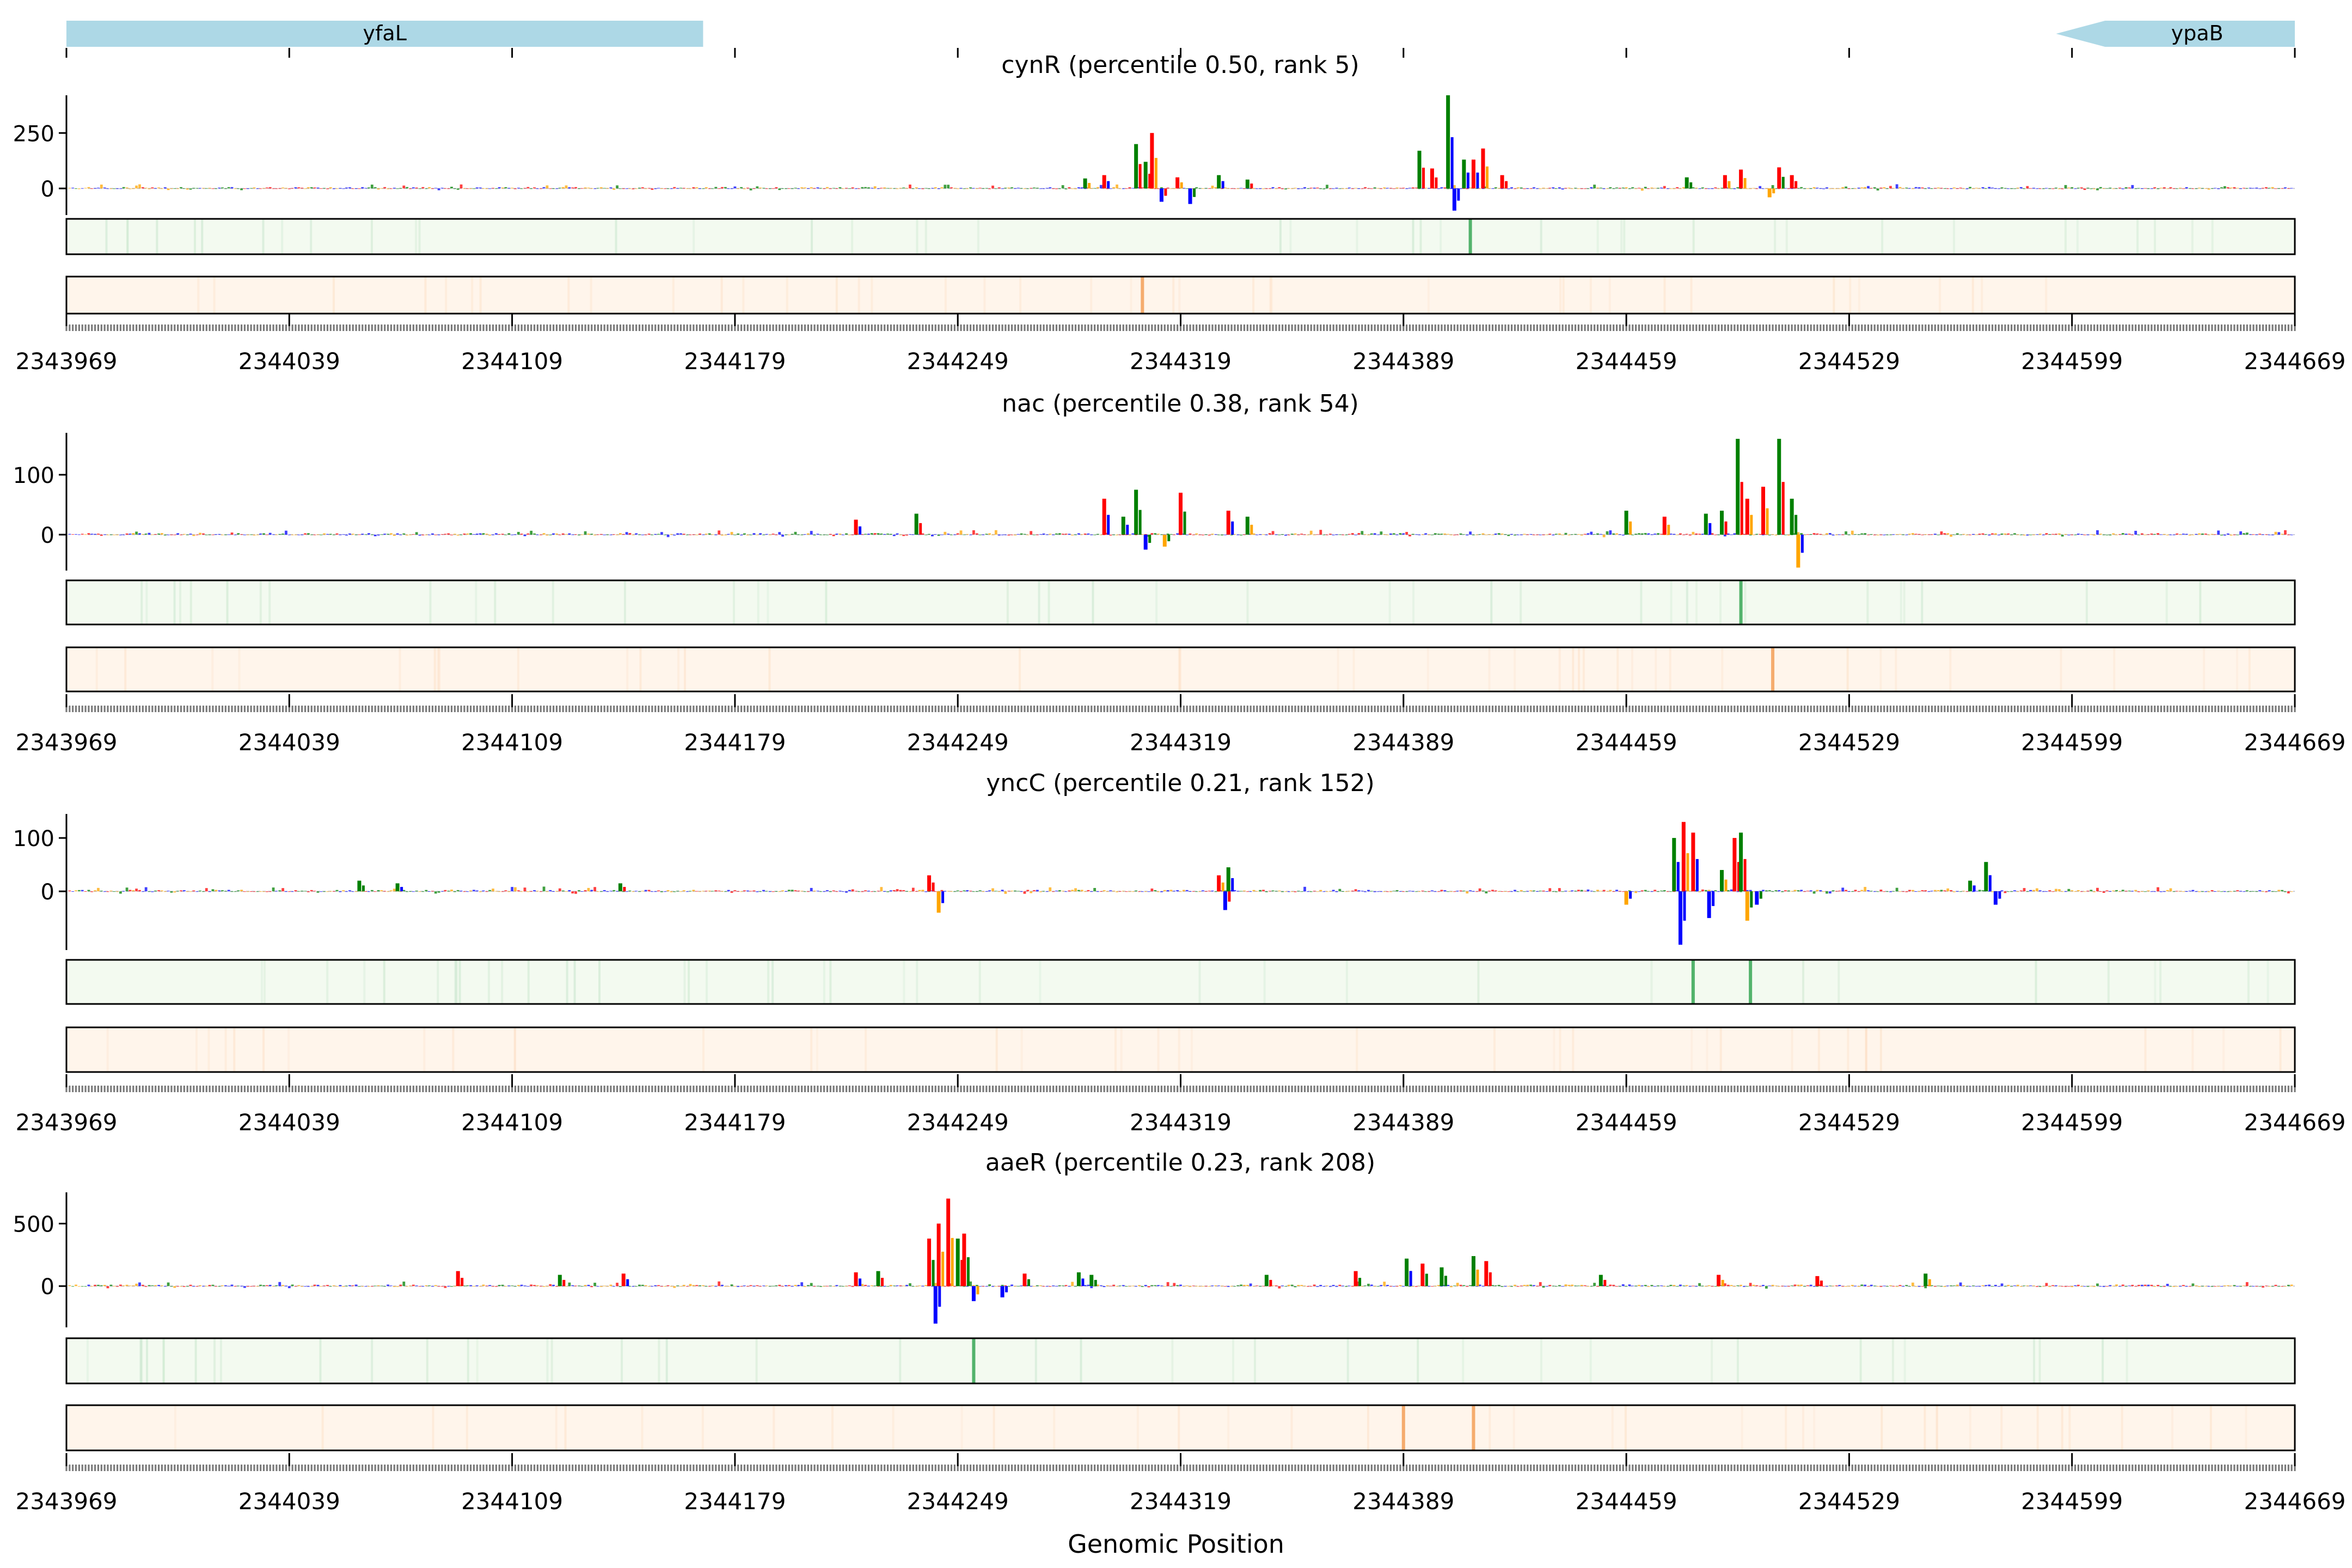  Describe the element at coordinates (33, 1224) in the screenshot. I see `y-tick-label: 500` at that location.